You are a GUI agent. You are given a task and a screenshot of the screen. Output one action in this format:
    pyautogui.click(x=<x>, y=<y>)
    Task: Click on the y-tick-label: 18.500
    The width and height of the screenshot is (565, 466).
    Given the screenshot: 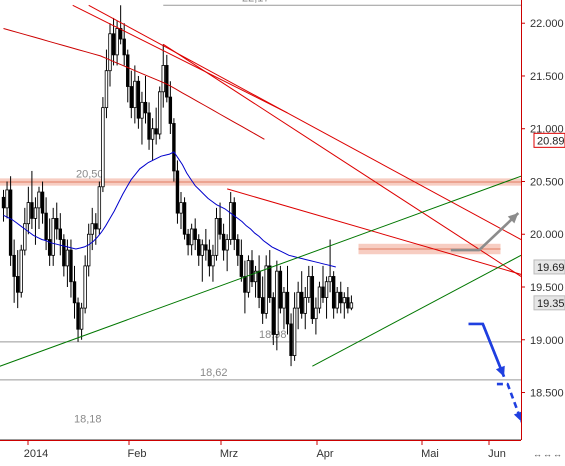 What is the action you would take?
    pyautogui.click(x=547, y=394)
    